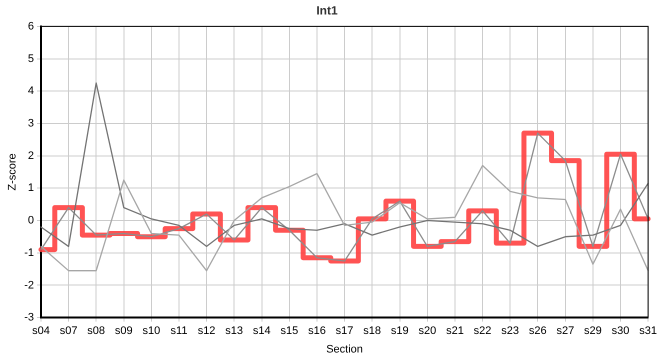 The width and height of the screenshot is (660, 360). I want to click on x-tick-label: s31, so click(648, 331).